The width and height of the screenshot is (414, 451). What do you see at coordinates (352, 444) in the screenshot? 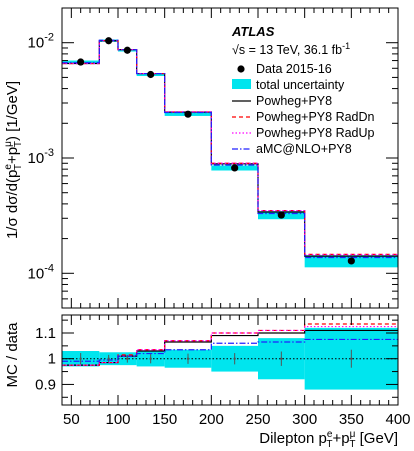
I see `x-axis-title-sub2: T` at bounding box center [352, 444].